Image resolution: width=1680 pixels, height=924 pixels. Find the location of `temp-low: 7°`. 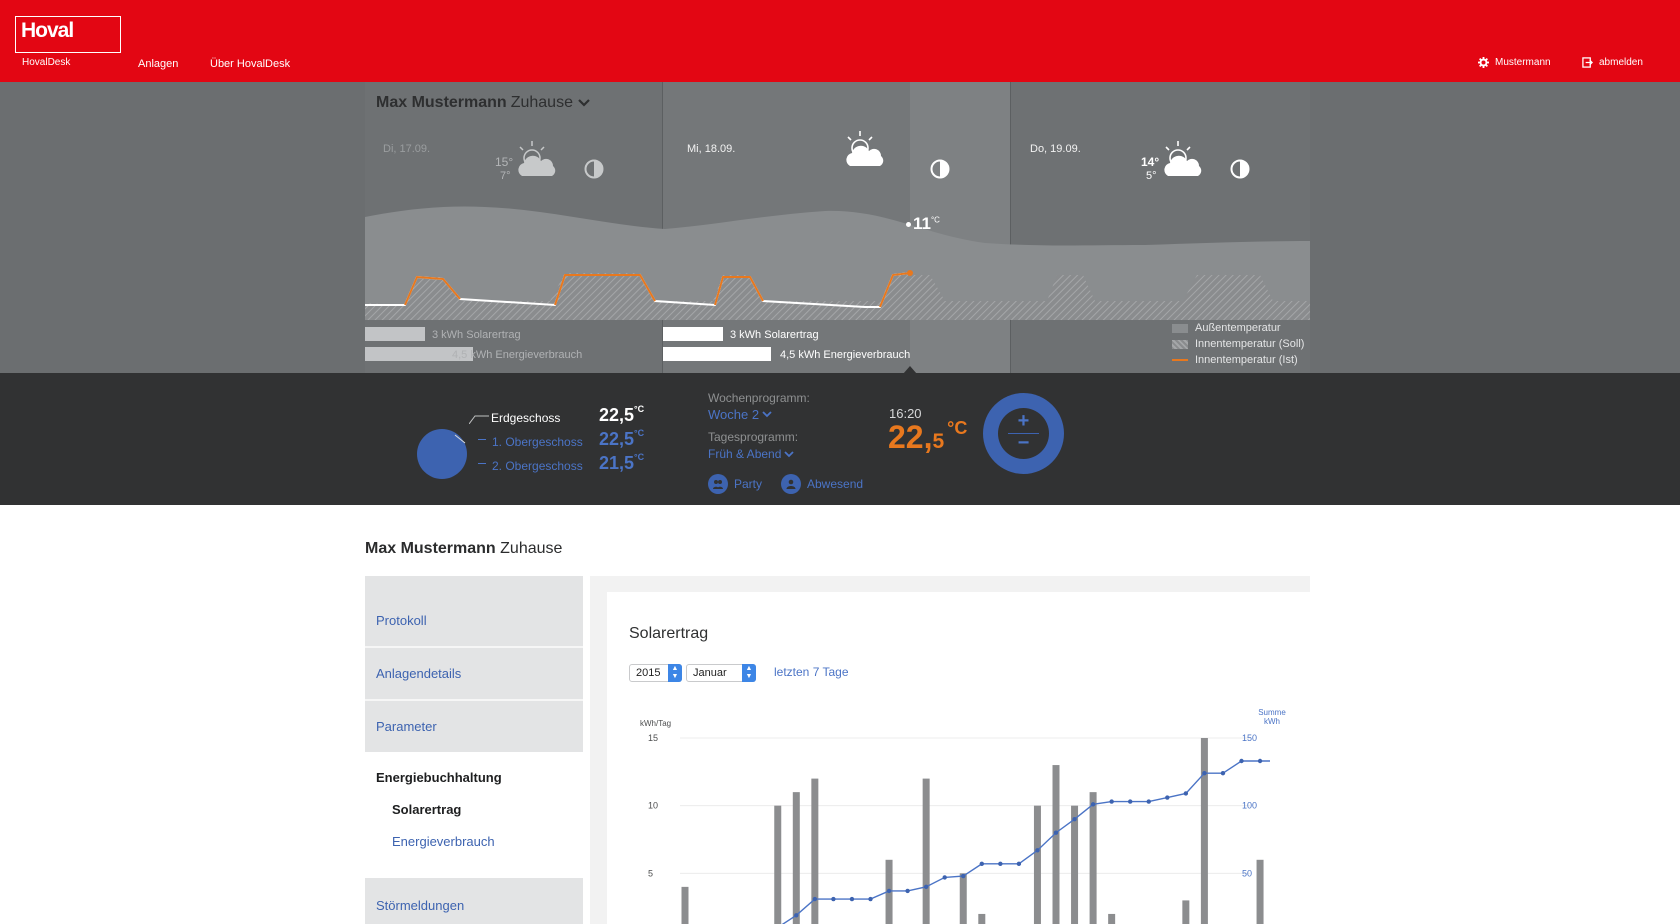

temp-low: 7° is located at coordinates (505, 176).